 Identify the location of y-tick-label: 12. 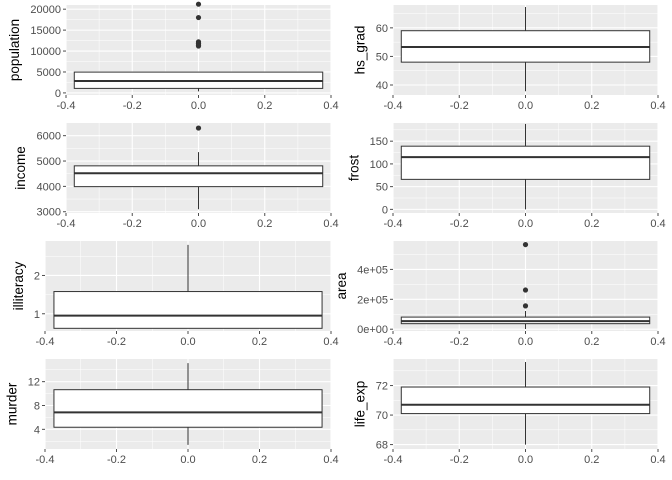
(34, 383).